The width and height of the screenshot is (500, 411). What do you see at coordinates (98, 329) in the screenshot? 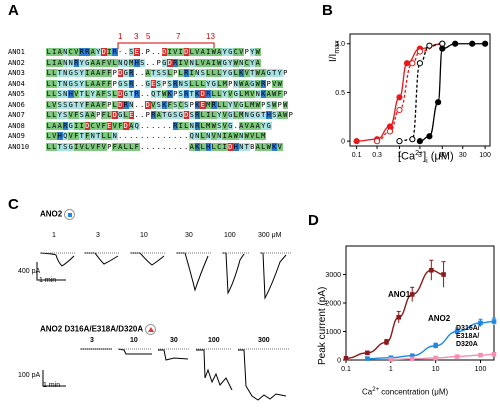
I see `trace-title-mutant: ANO2 D316A/E318A/D320A` at bounding box center [98, 329].